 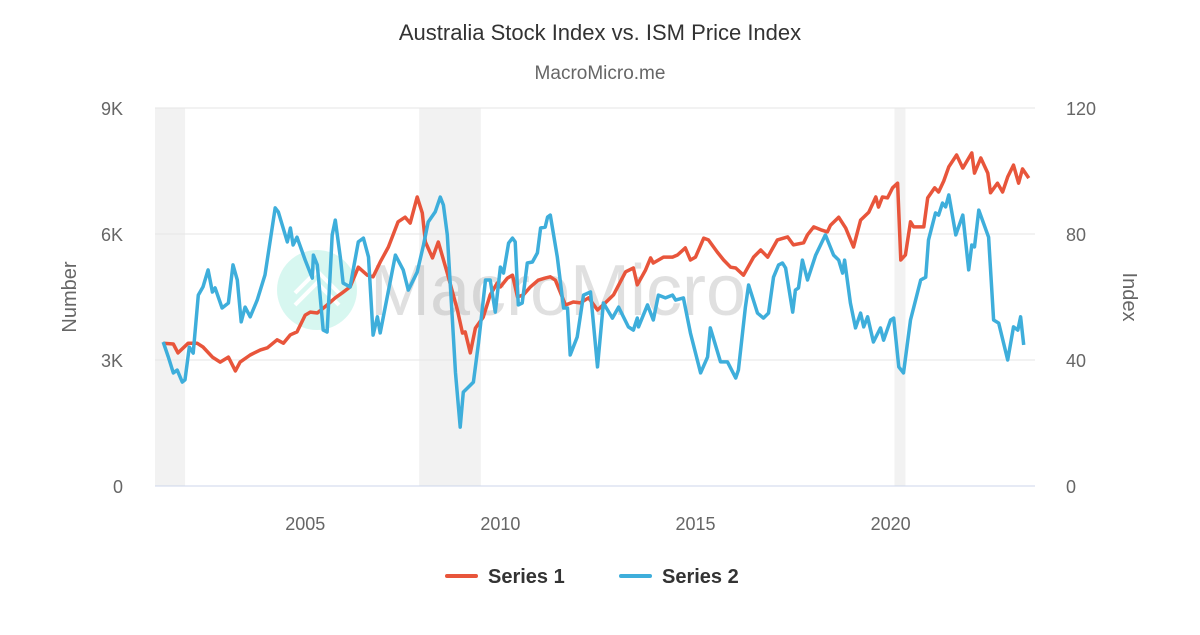 I want to click on legend: Series 1 Series 2, so click(x=592, y=577).